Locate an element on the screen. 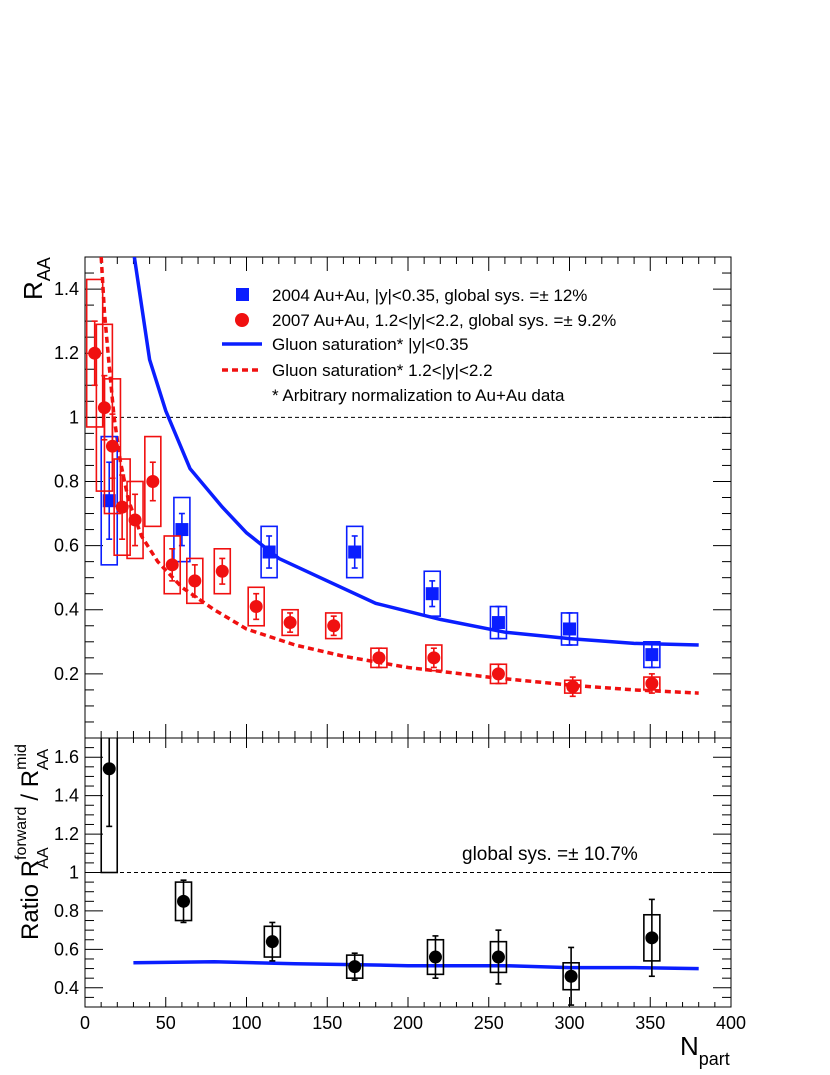 The image size is (830, 1075). legend-marker-blue-square is located at coordinates (242, 294).